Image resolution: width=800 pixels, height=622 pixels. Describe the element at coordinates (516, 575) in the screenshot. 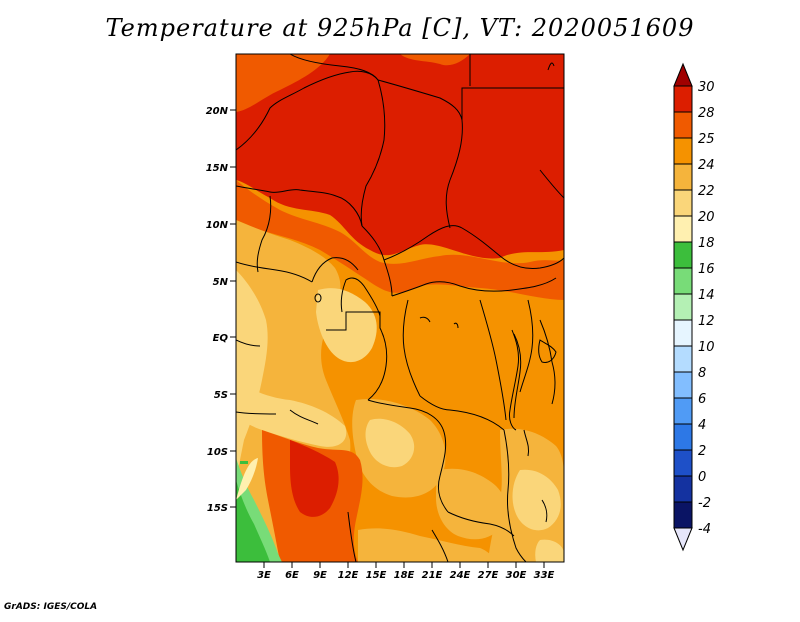

I see `lon-label: 30E` at that location.